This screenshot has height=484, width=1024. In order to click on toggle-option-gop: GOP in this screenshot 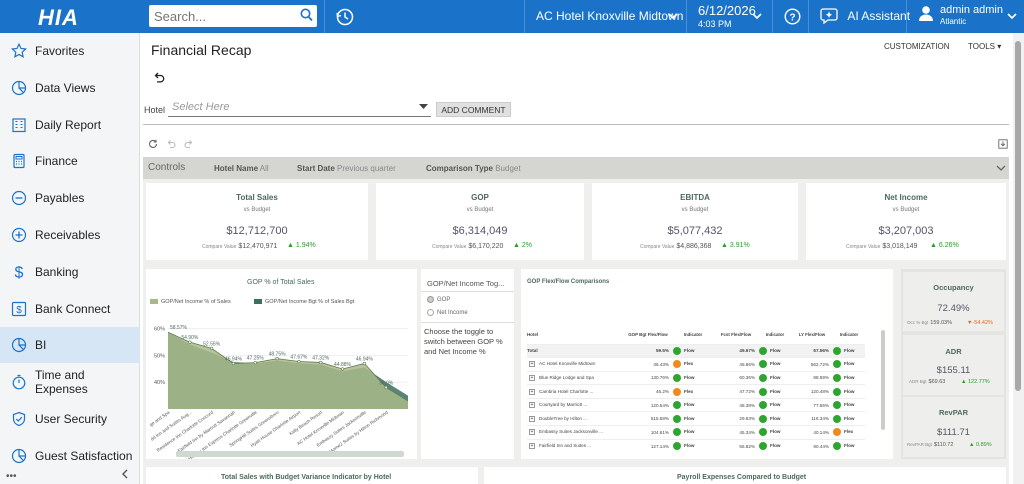, I will do `click(438, 299)`.